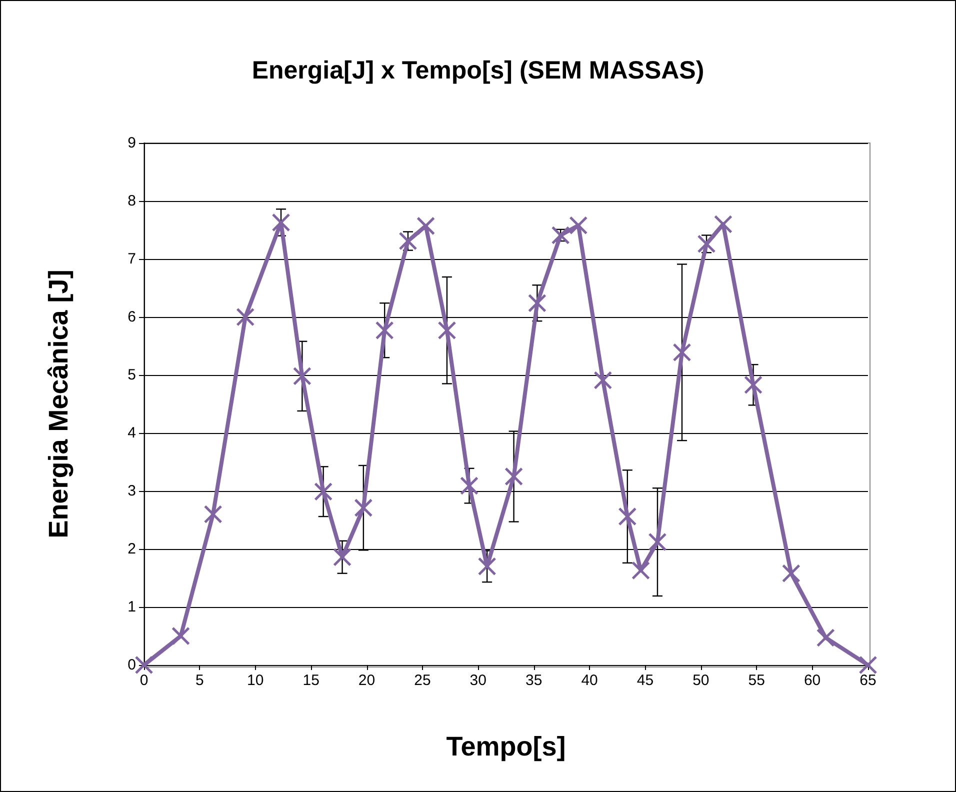  What do you see at coordinates (756, 680) in the screenshot?
I see `x-tick-label: 55` at bounding box center [756, 680].